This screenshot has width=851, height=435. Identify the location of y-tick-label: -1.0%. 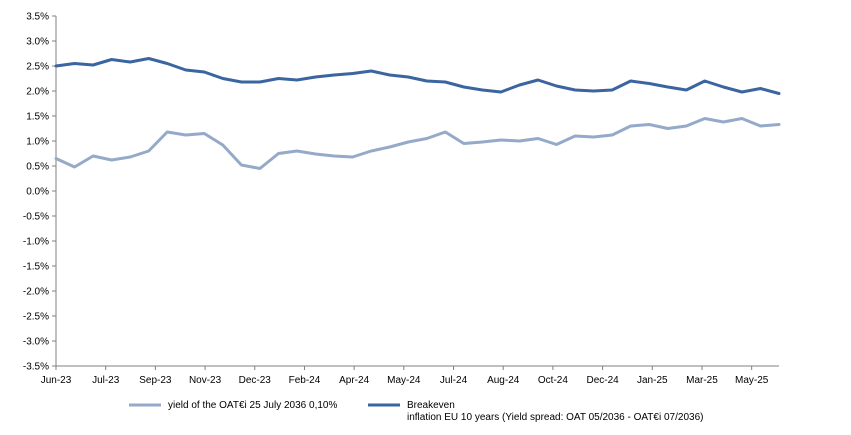
(36, 242).